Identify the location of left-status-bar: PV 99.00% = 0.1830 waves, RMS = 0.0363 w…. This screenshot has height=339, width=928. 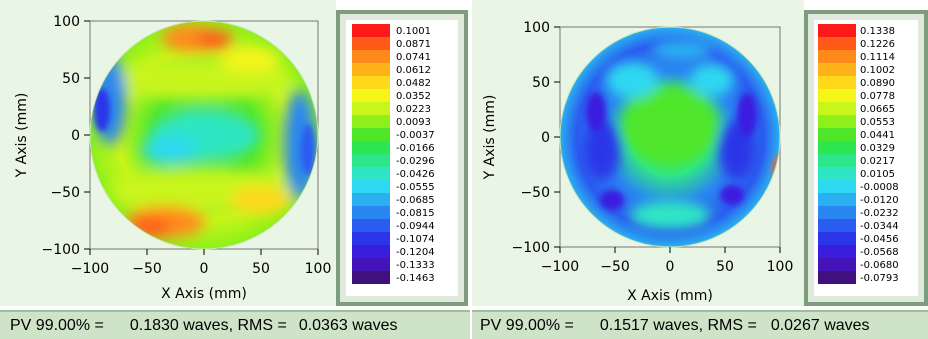
(235, 324).